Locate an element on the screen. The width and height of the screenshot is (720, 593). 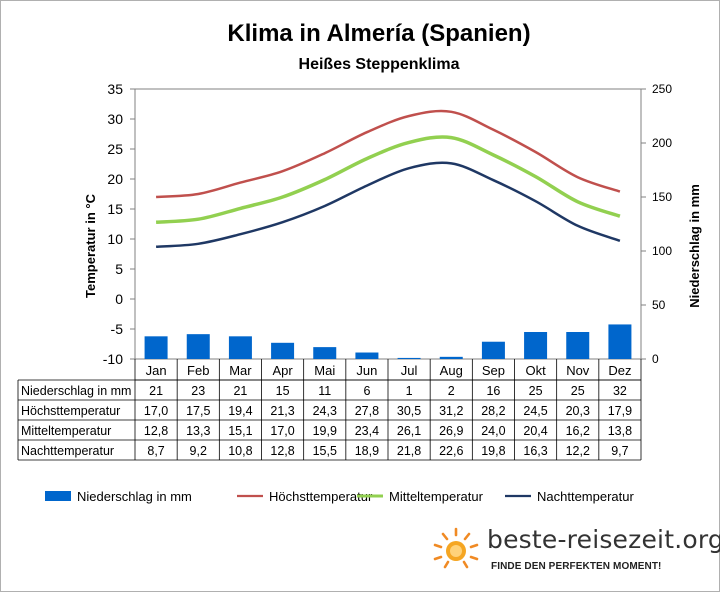
table-cell: 1 is located at coordinates (409, 391).